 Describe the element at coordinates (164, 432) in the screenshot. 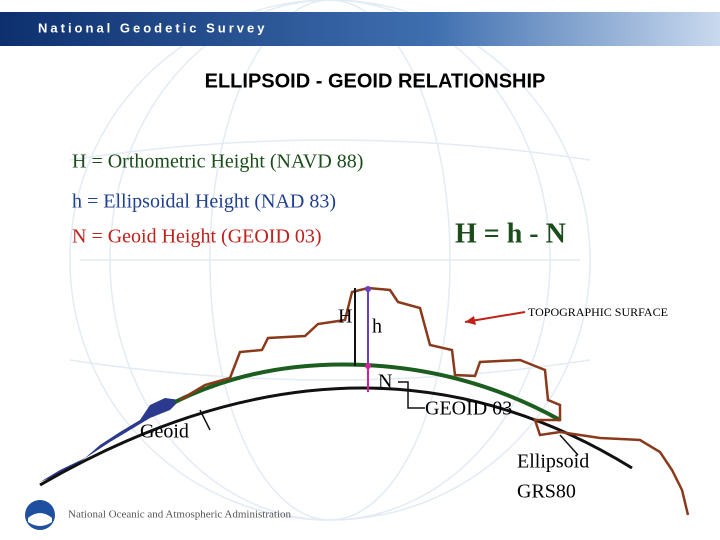

I see `label-geoid: Geoid` at that location.